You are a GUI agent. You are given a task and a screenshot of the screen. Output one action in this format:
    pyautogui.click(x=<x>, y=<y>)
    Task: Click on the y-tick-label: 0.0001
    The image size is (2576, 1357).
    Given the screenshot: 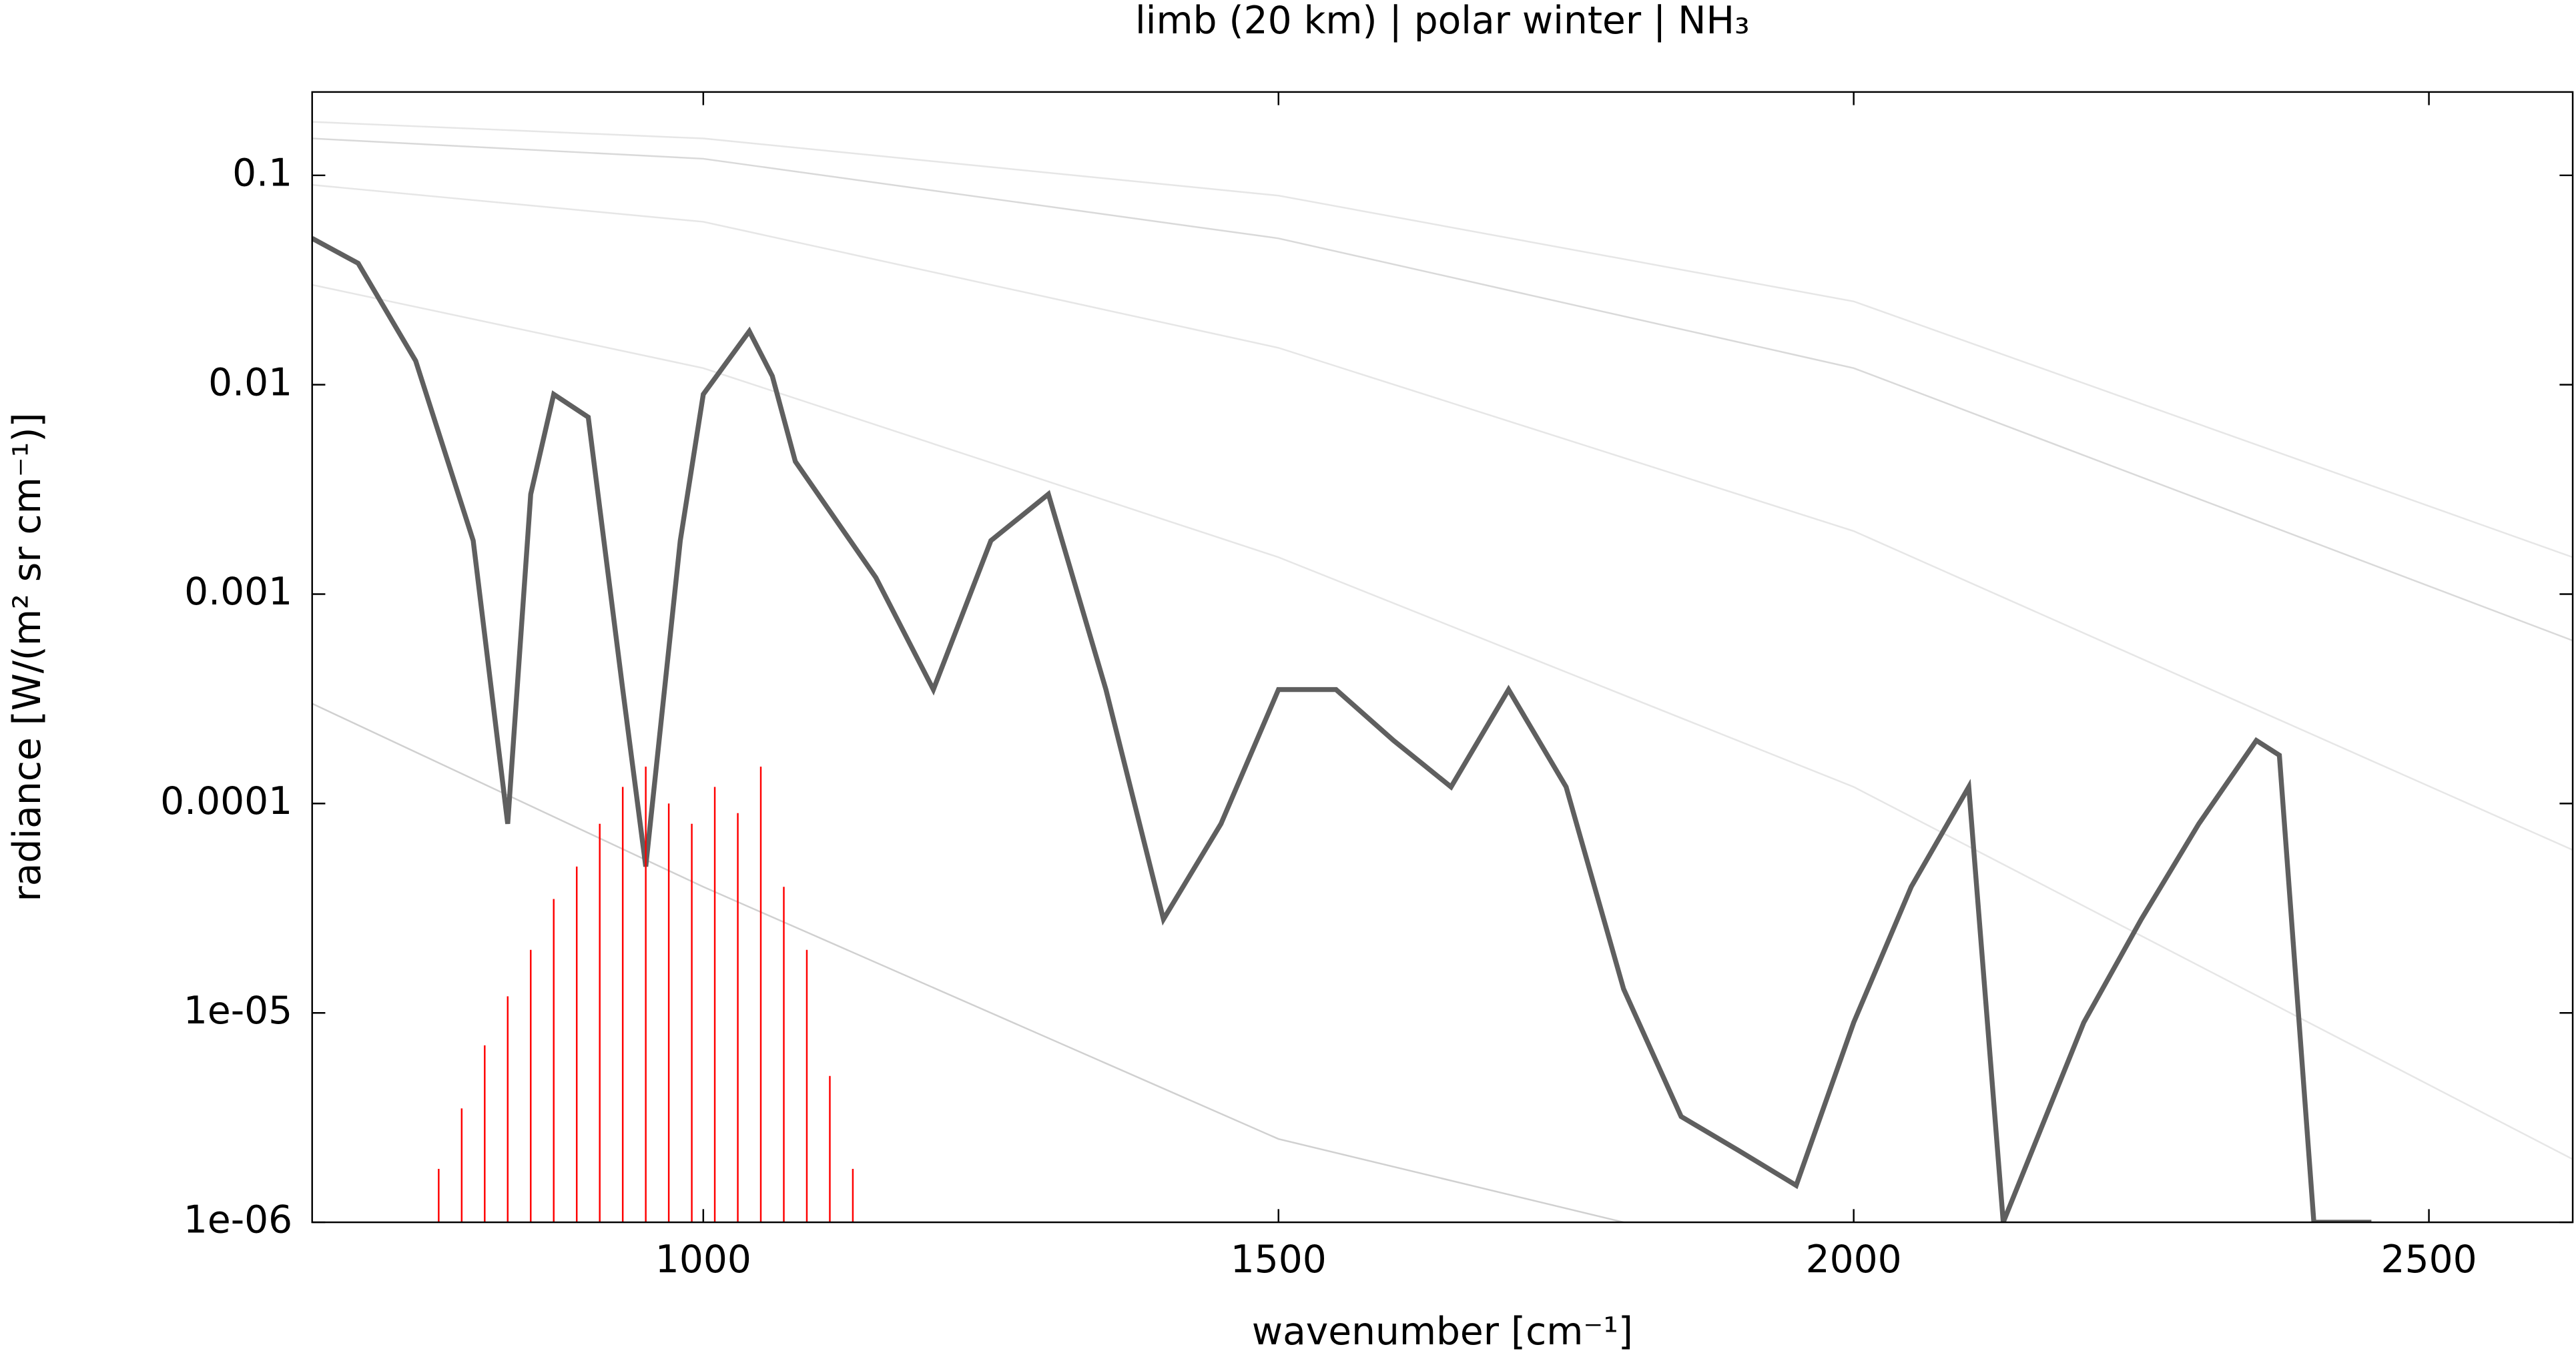 What is the action you would take?
    pyautogui.click(x=226, y=801)
    